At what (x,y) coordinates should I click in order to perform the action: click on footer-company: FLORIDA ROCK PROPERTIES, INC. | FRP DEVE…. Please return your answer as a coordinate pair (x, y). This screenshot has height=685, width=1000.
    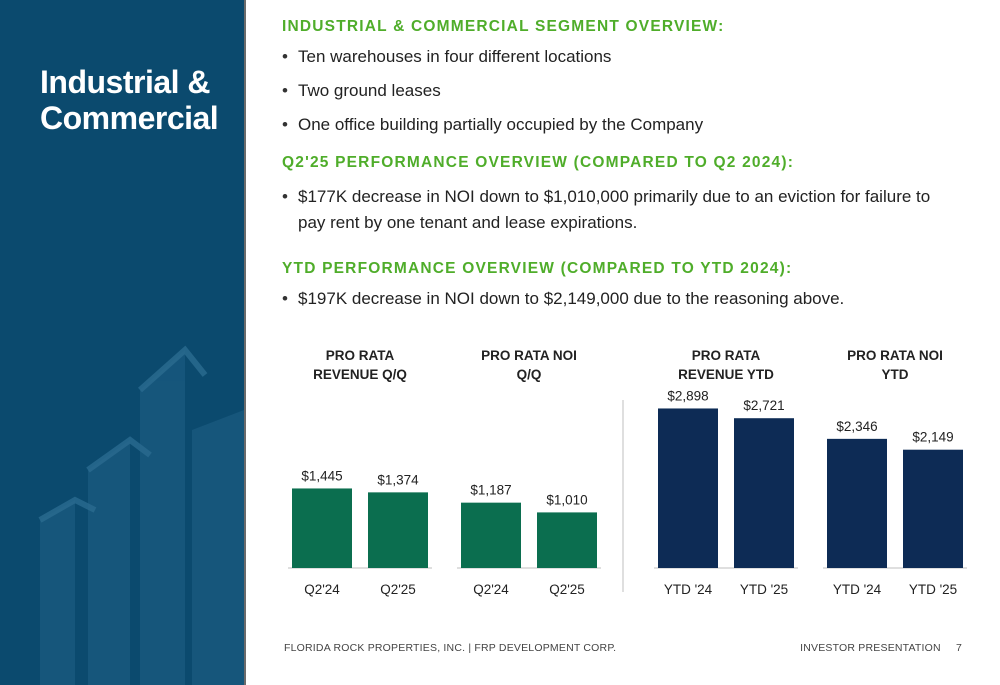
    Looking at the image, I should click on (450, 648).